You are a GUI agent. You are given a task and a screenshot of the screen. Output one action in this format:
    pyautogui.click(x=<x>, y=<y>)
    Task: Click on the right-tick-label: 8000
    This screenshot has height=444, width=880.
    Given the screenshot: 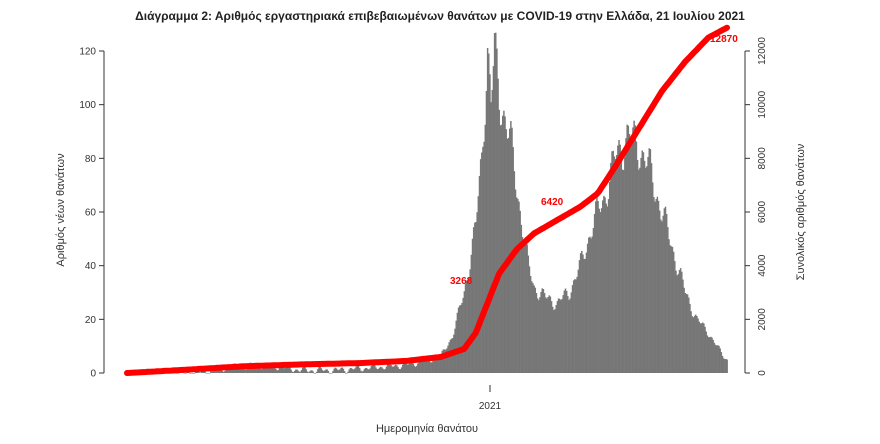 What is the action you would take?
    pyautogui.click(x=762, y=158)
    